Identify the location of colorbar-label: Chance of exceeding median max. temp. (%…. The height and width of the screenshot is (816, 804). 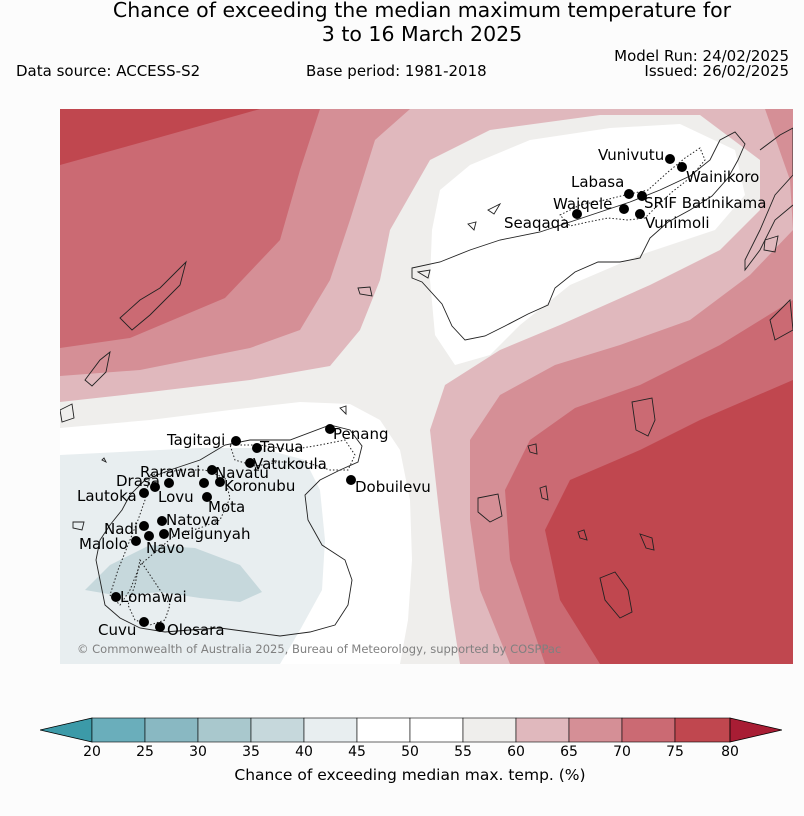
(410, 775).